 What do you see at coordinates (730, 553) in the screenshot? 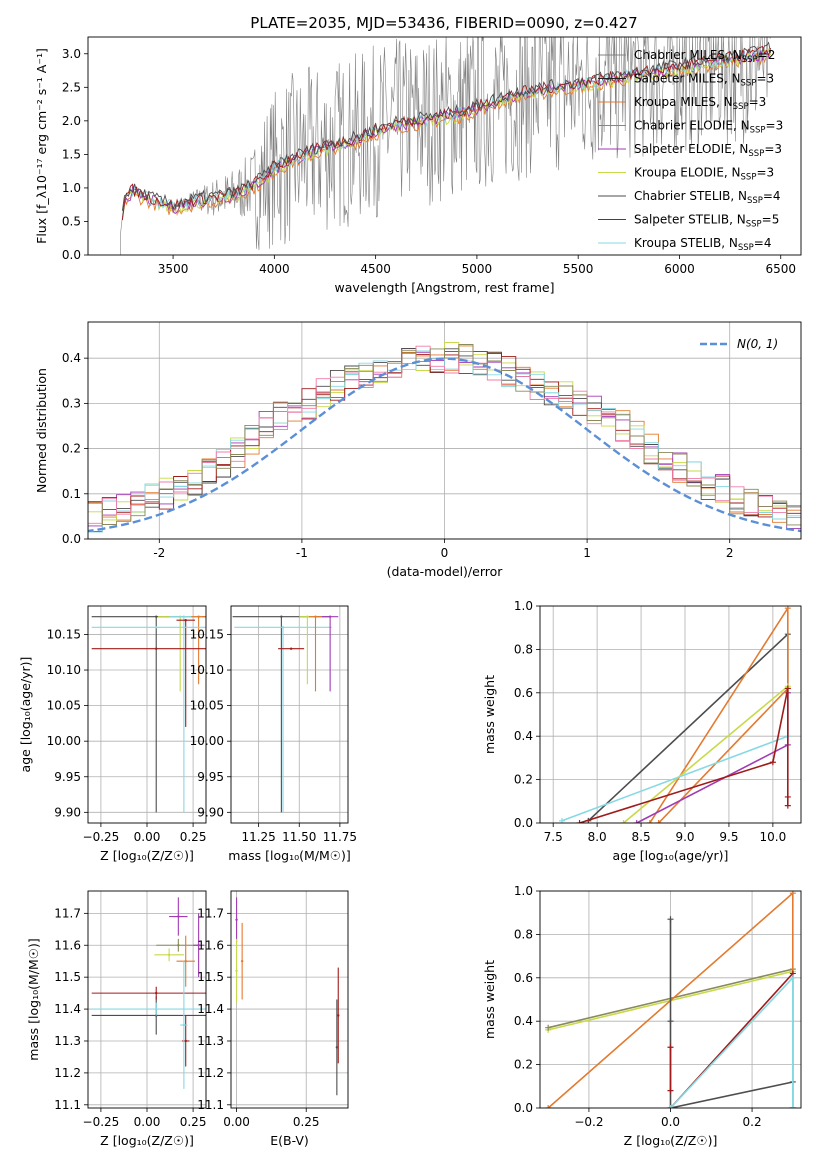
I see `x-tick-label: 2` at bounding box center [730, 553].